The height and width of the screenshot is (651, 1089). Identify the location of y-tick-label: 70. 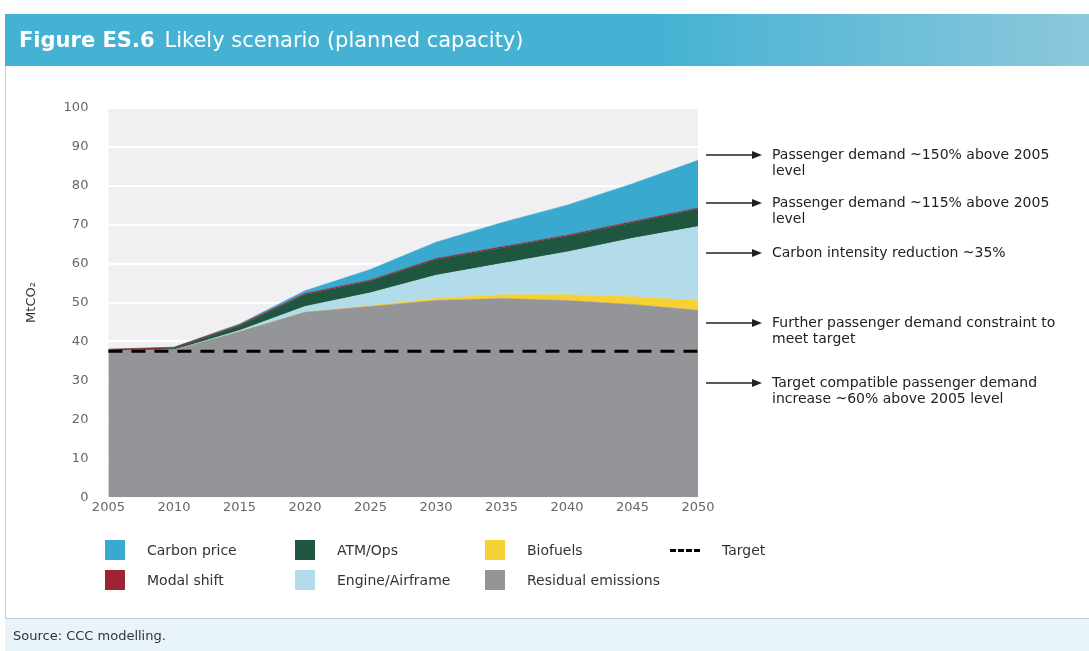
(80, 223).